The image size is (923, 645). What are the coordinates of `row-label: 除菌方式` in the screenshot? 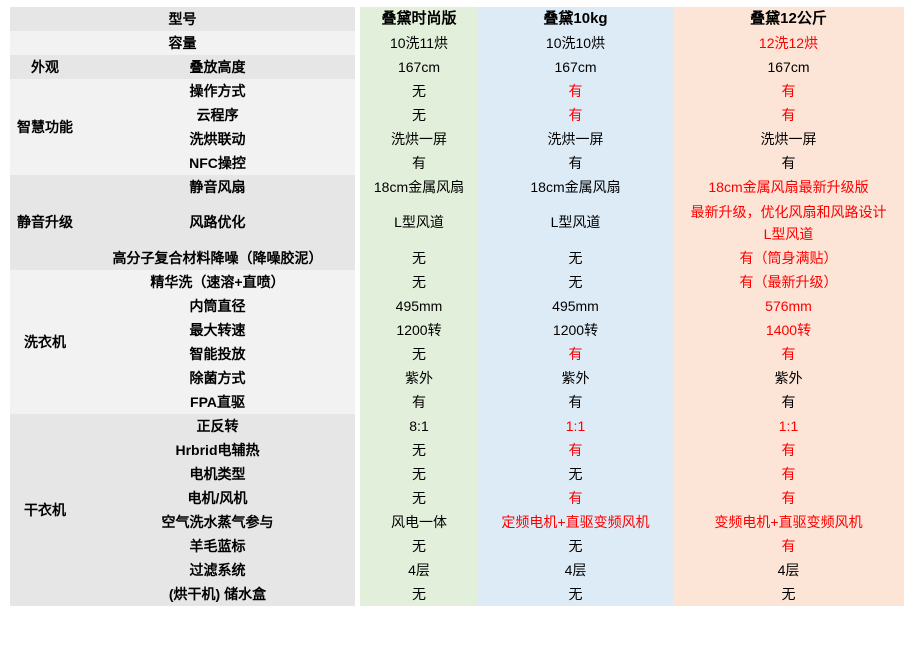 It's located at (217, 378).